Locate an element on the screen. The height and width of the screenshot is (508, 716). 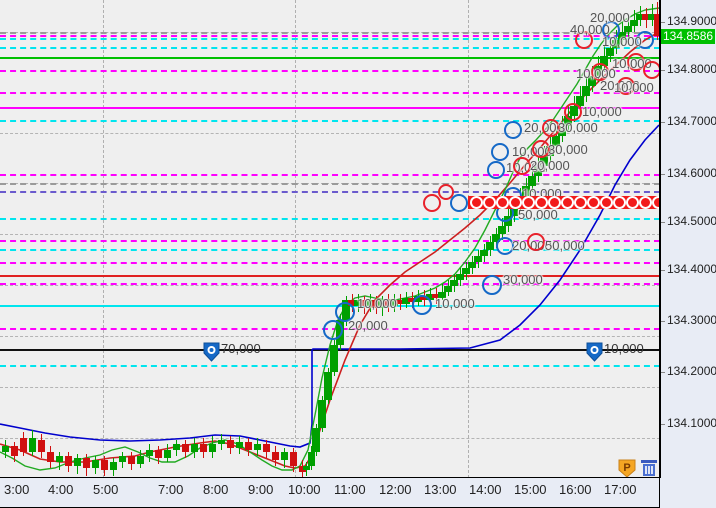
order-volume-label: 40,000 is located at coordinates (590, 29).